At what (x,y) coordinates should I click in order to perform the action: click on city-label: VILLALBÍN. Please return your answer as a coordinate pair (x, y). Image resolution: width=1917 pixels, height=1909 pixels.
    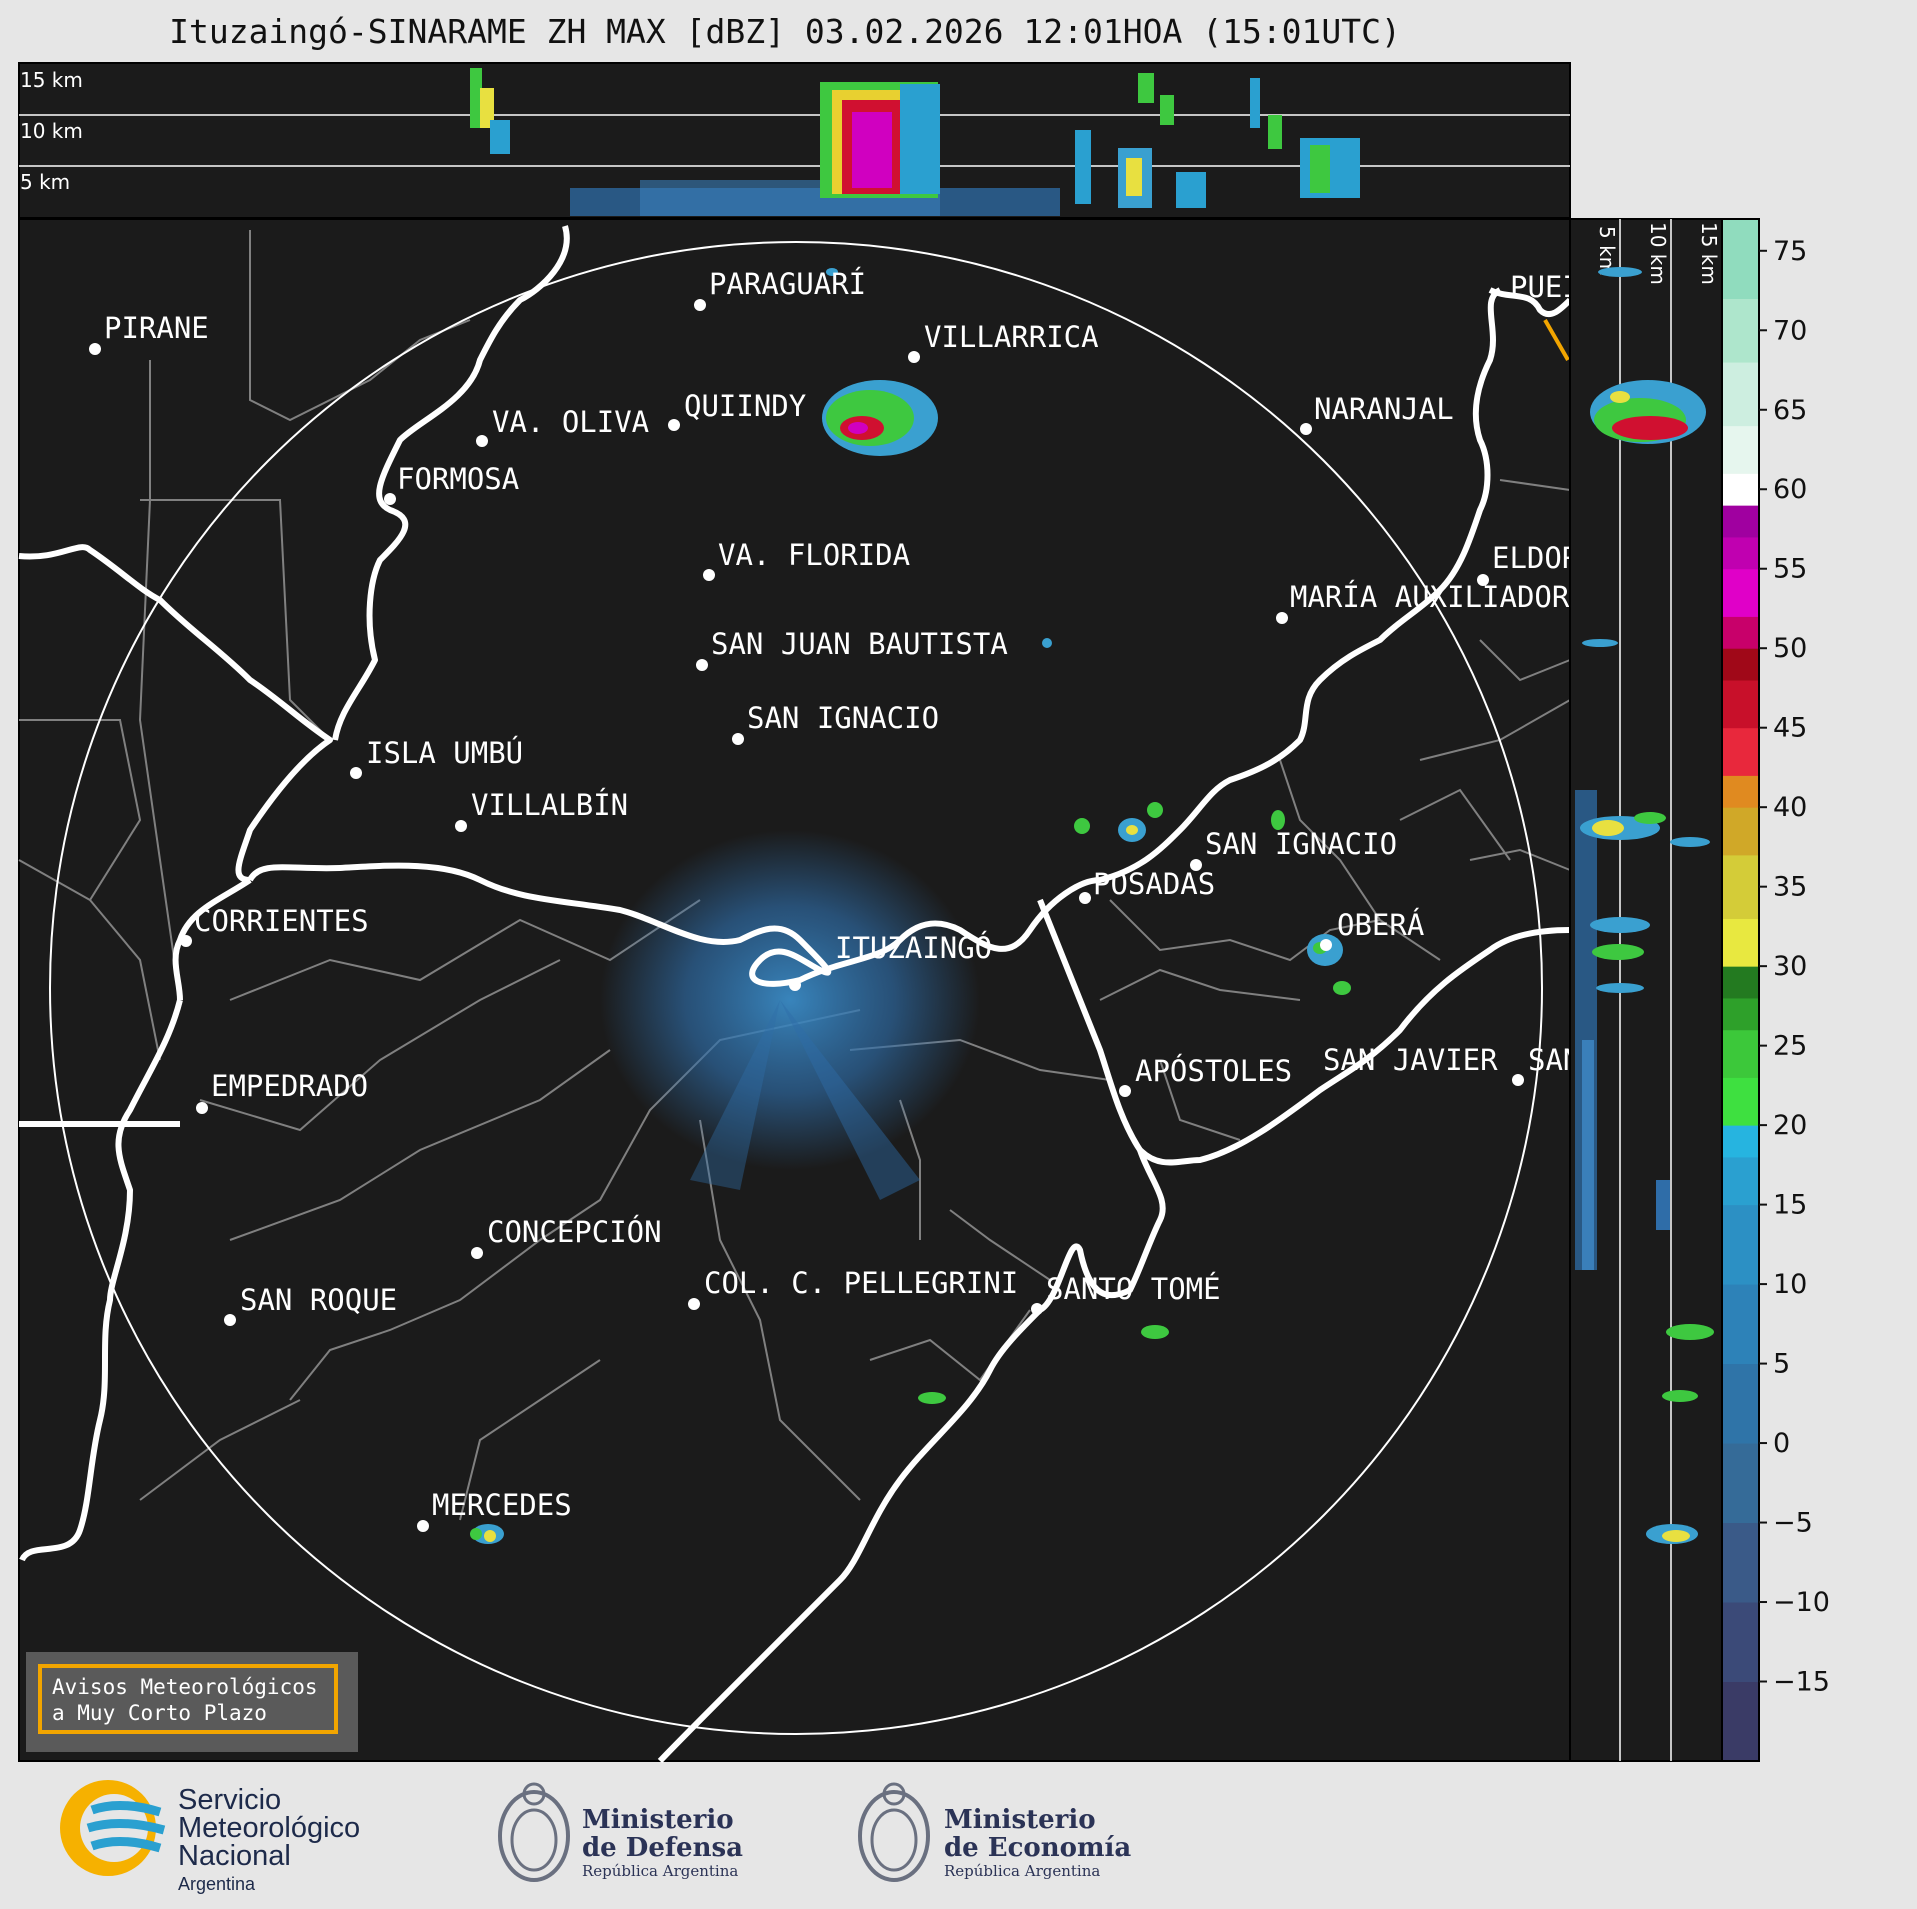
    Looking at the image, I should click on (549, 805).